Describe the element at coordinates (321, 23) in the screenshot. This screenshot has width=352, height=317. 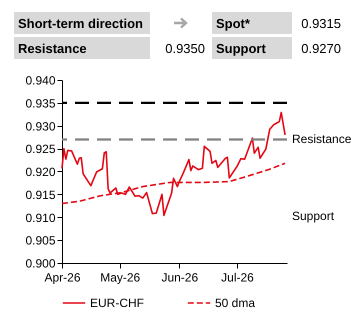
I see `text: 0.9315` at that location.